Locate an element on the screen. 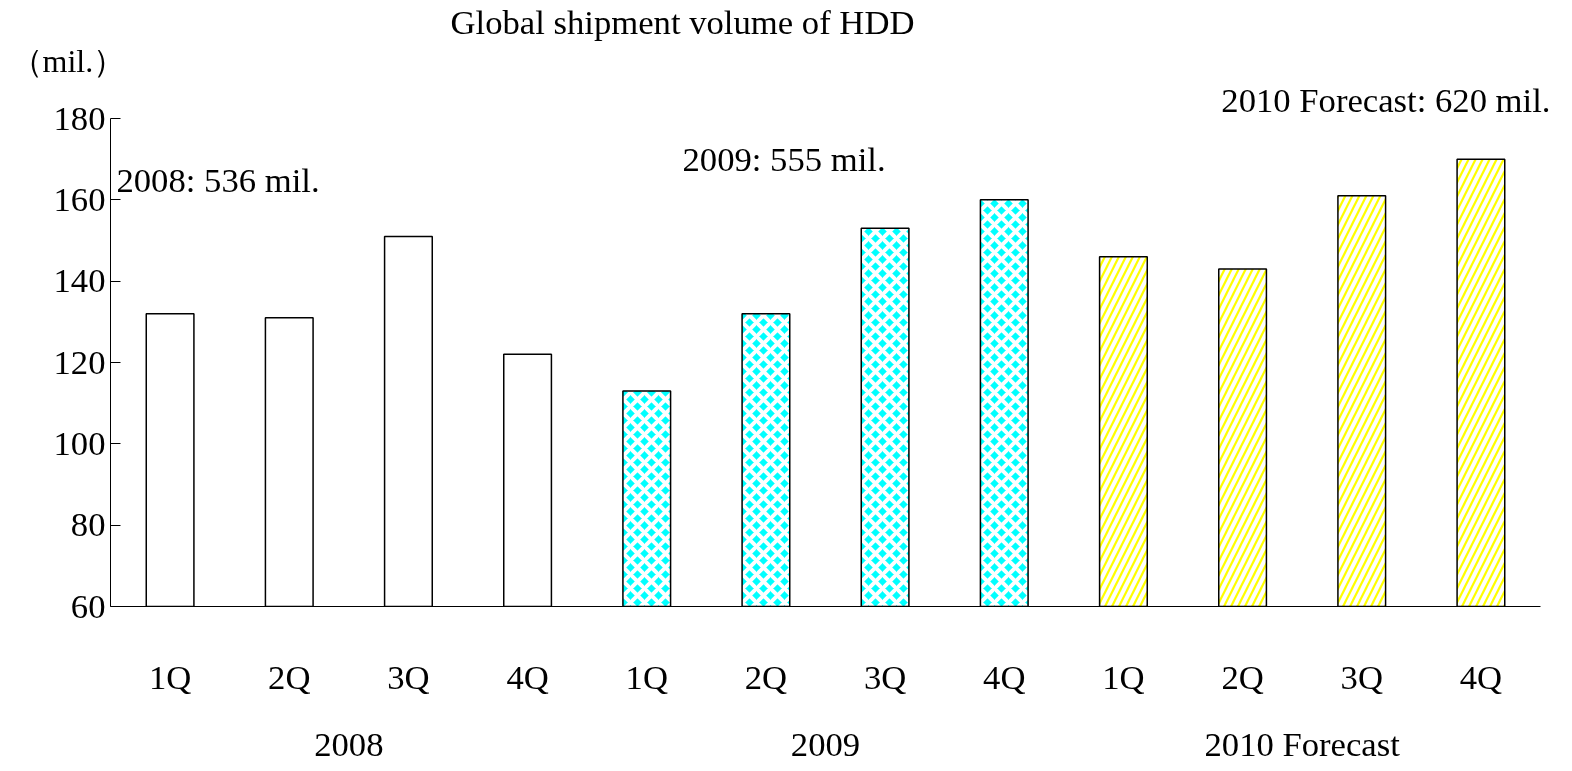 The image size is (1572, 771). y-tick-label: 140 is located at coordinates (79, 280).